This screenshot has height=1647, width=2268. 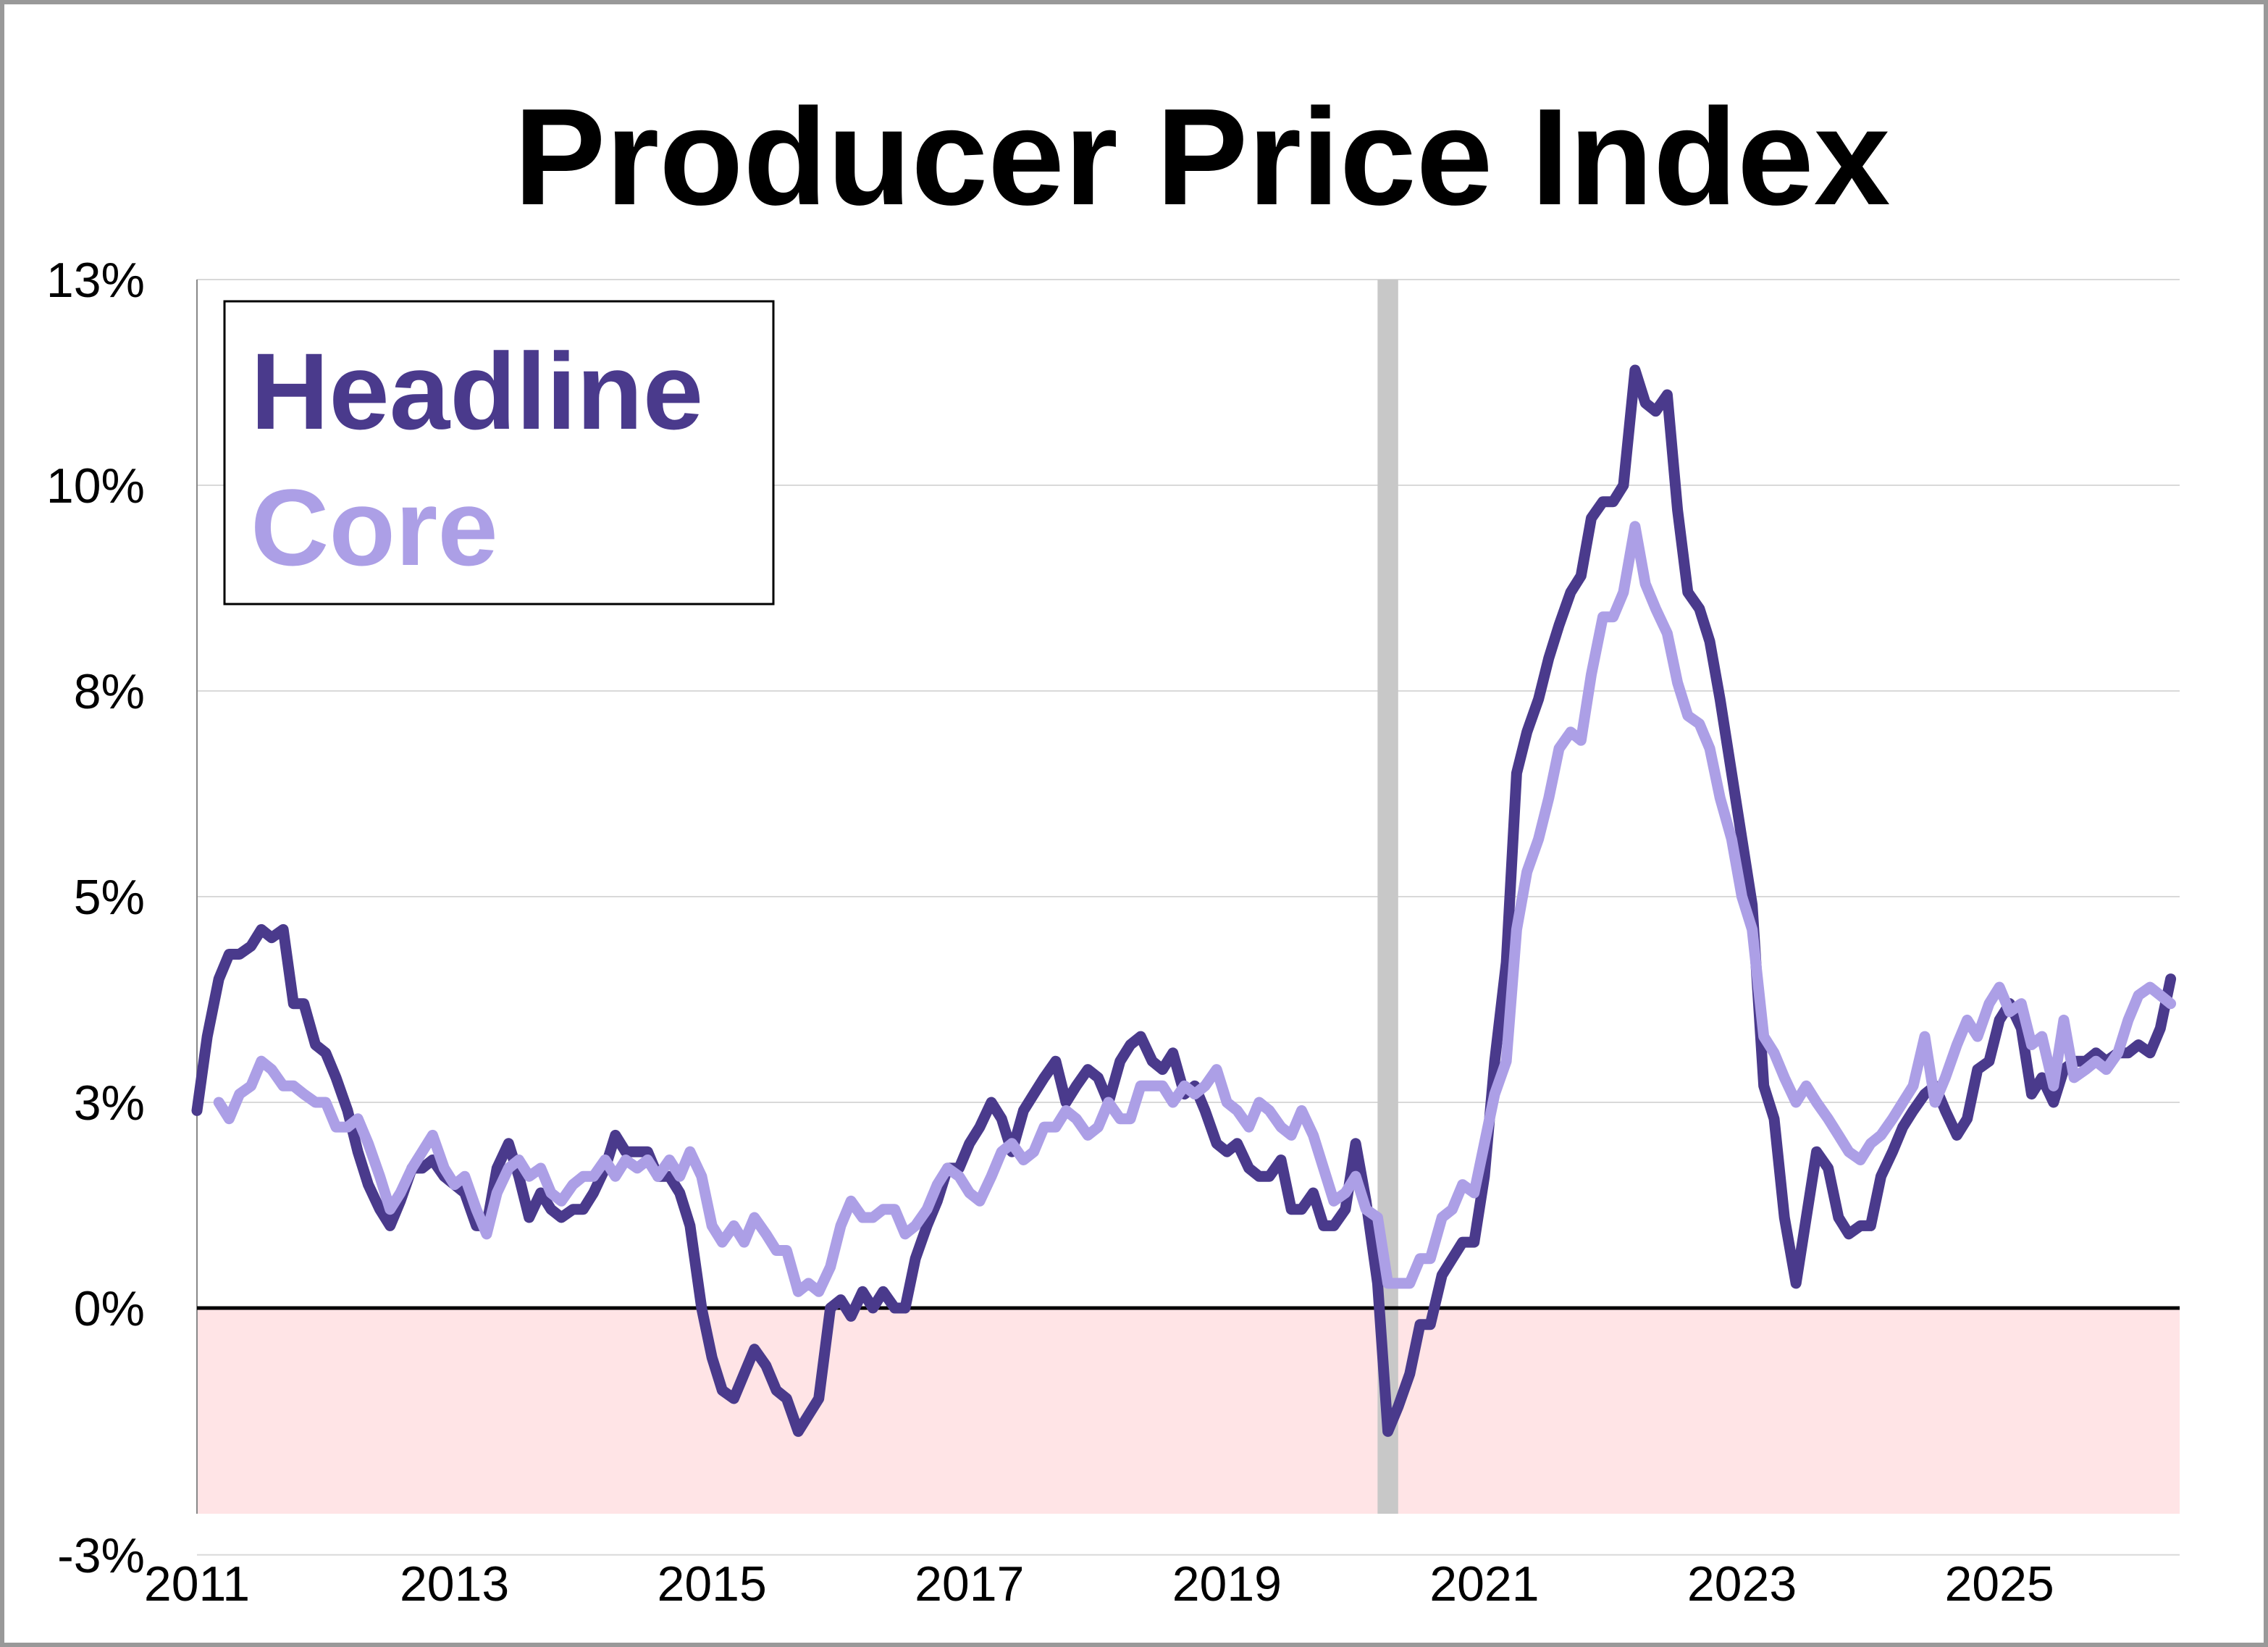 What do you see at coordinates (477, 391) in the screenshot?
I see `legend-headline-label: Headline` at bounding box center [477, 391].